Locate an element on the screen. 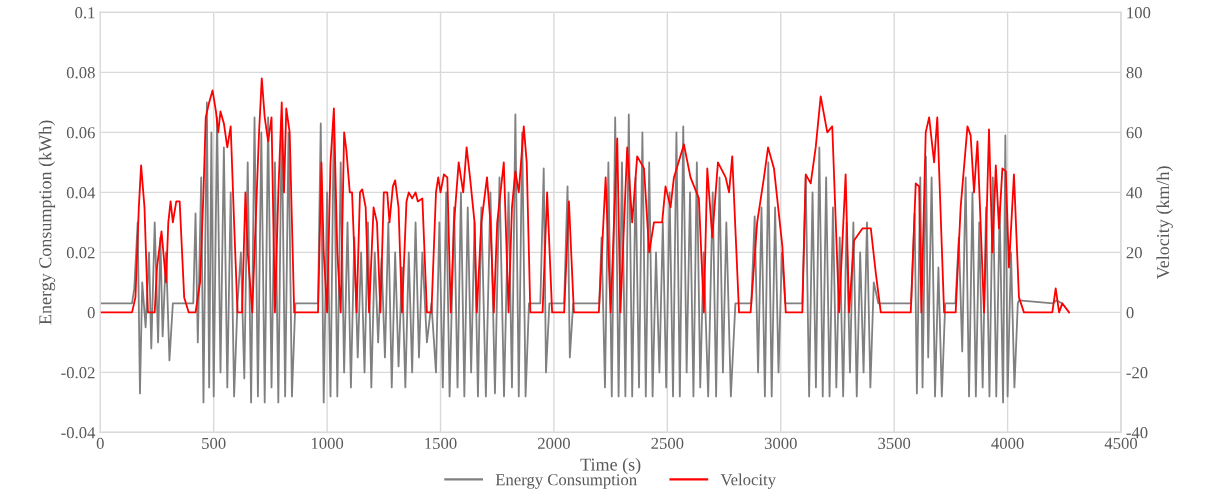 This screenshot has height=497, width=1208. y-tick-label: 0.08 is located at coordinates (80, 73).